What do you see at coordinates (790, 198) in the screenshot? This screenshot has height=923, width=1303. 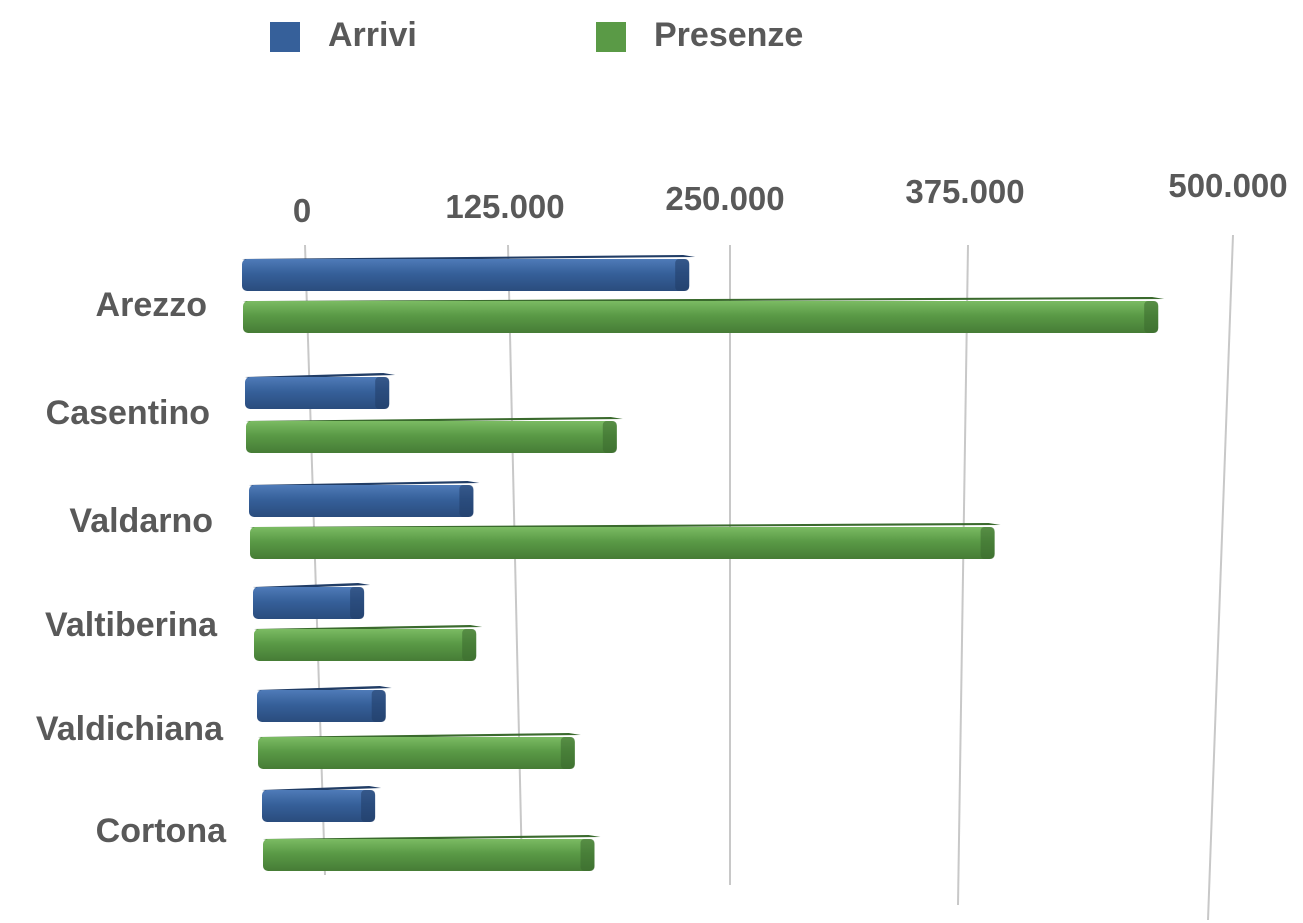 I see `x-axis-ticks: 0 125.000 250.000 375.000 500.000` at bounding box center [790, 198].